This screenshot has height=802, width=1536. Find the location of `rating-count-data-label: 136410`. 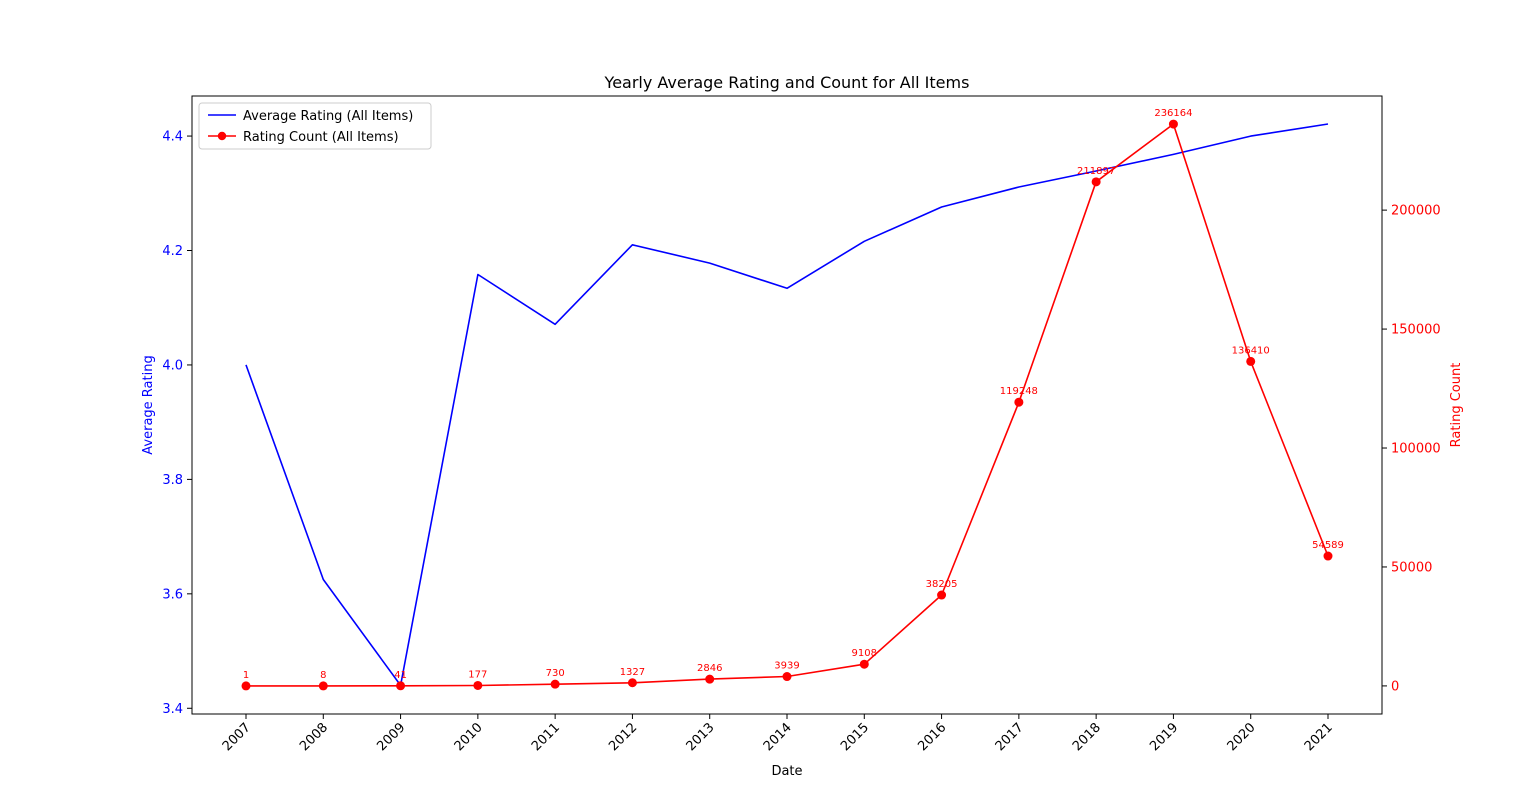

rating-count-data-label: 136410 is located at coordinates (1251, 350).